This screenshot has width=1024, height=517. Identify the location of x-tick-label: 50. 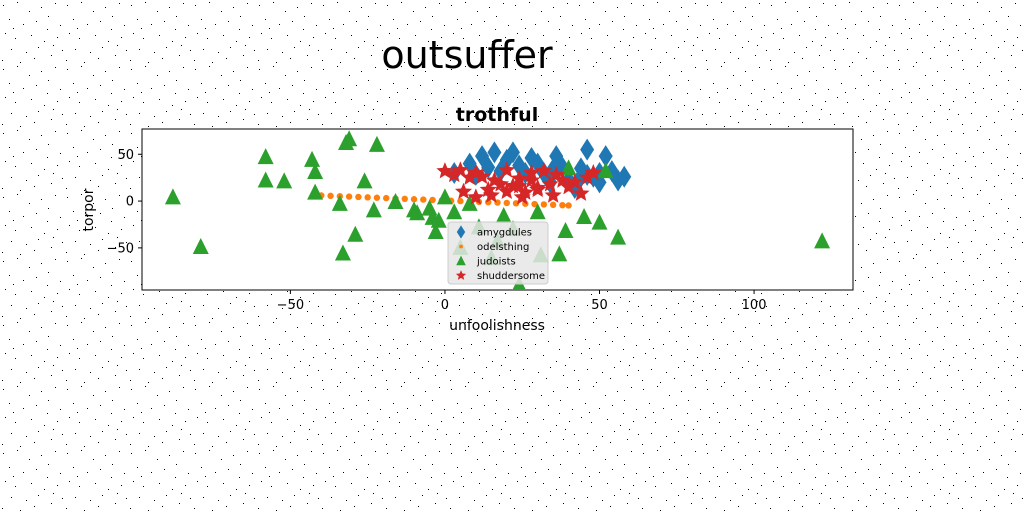
(599, 305).